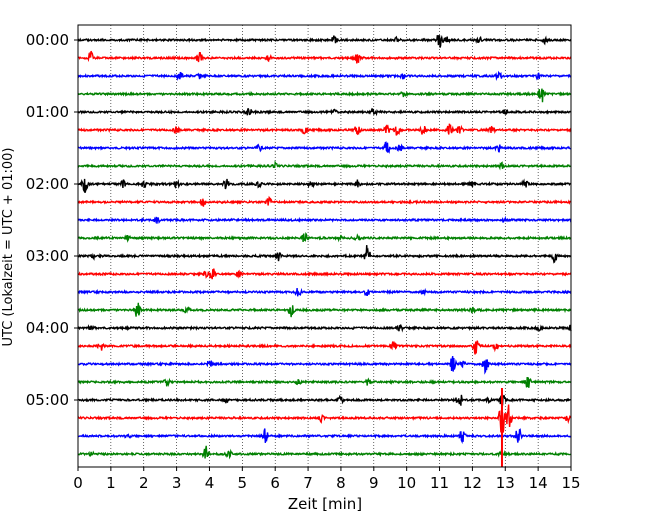  What do you see at coordinates (52, 220) in the screenshot?
I see `y-axis-ticks: 00:00 01:00 02:00 03:00 04:00 05:00` at bounding box center [52, 220].